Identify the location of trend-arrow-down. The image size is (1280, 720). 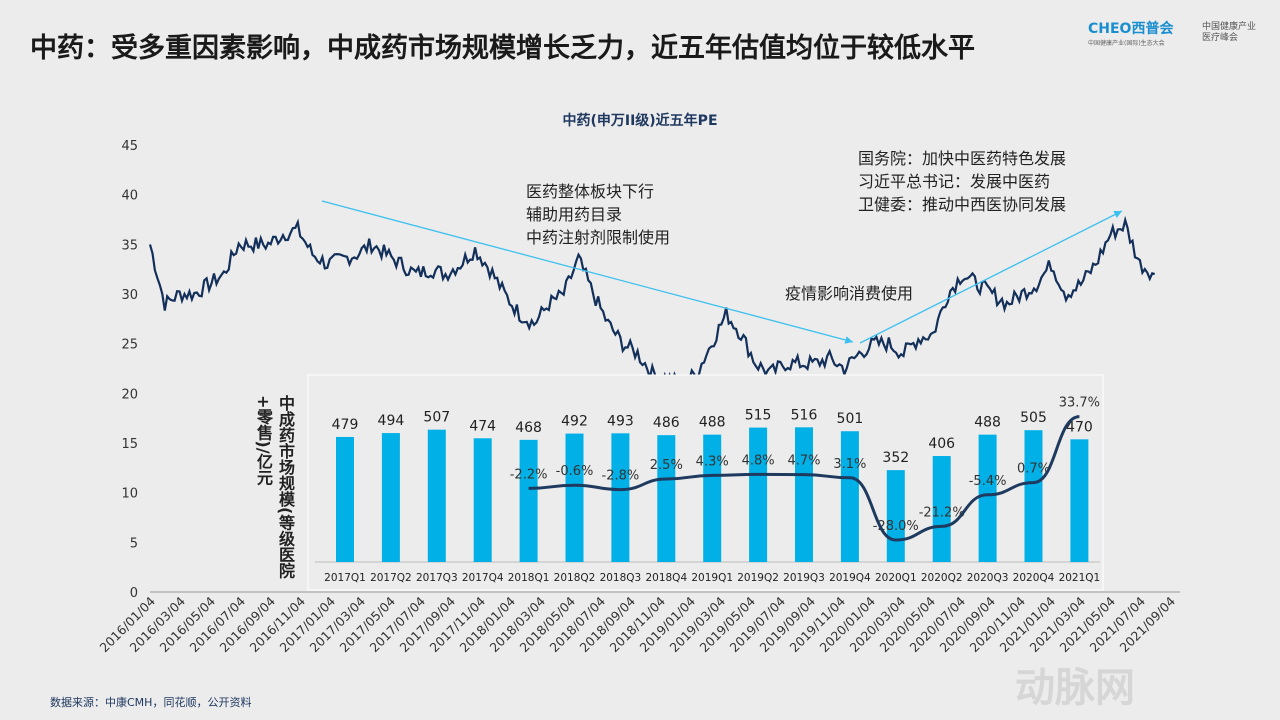
(587, 272).